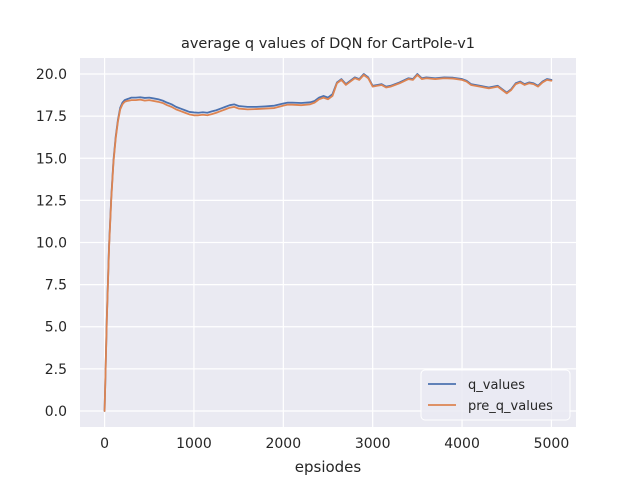 The width and height of the screenshot is (640, 480). What do you see at coordinates (552, 444) in the screenshot?
I see `x-tick-label: 5000` at bounding box center [552, 444].